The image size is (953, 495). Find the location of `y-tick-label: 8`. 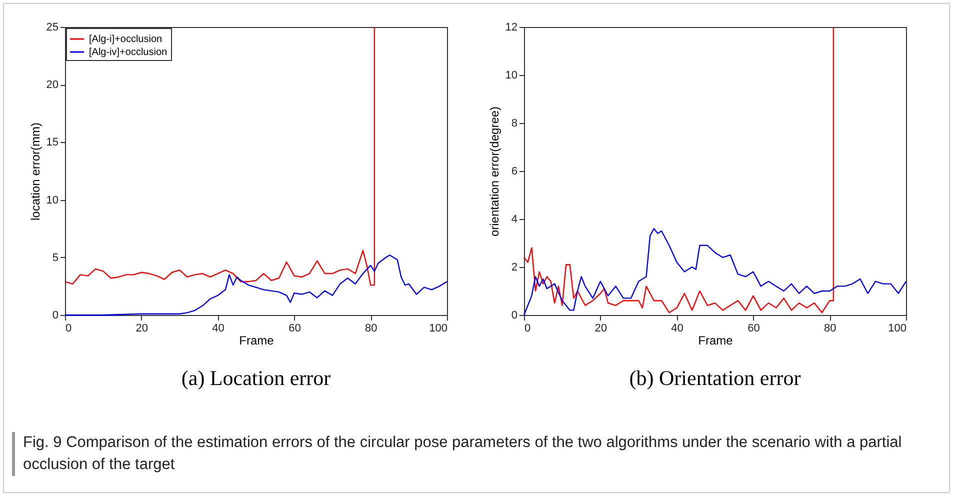

y-tick-label: 8 is located at coordinates (514, 124).